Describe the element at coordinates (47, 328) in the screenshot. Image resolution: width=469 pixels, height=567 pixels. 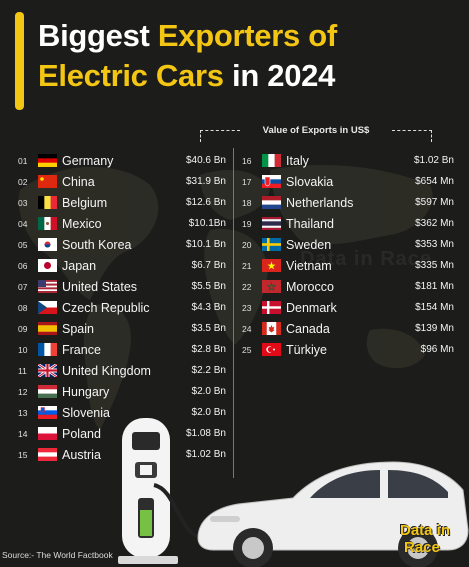
I see `spain-flag` at that location.